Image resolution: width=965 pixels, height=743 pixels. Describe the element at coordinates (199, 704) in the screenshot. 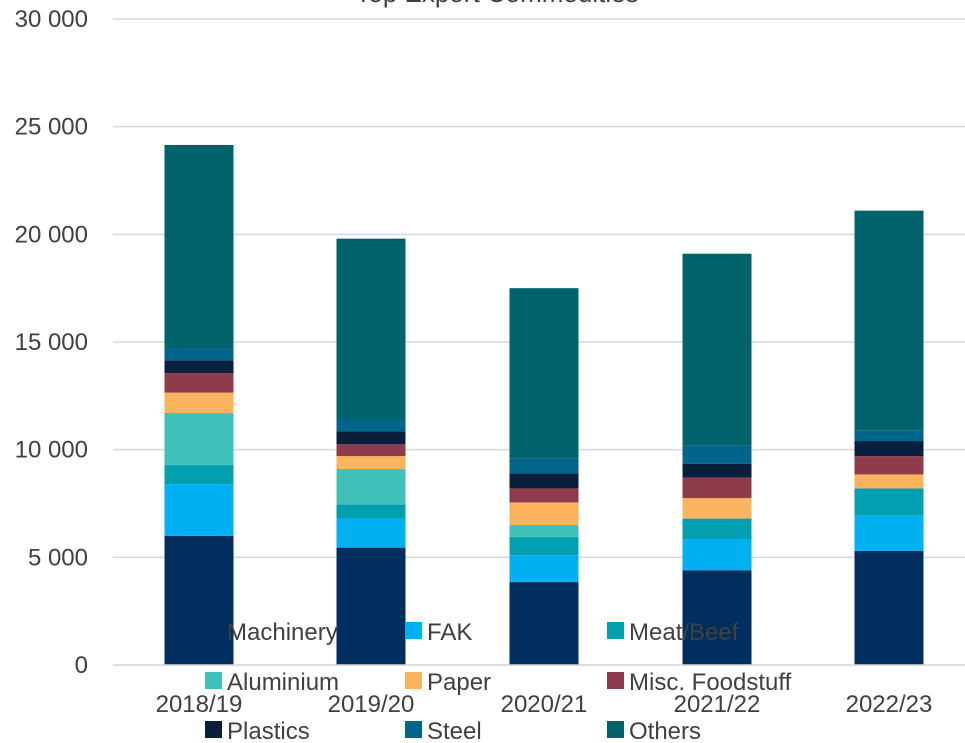

I see `x-tick-label: 2018/19` at that location.